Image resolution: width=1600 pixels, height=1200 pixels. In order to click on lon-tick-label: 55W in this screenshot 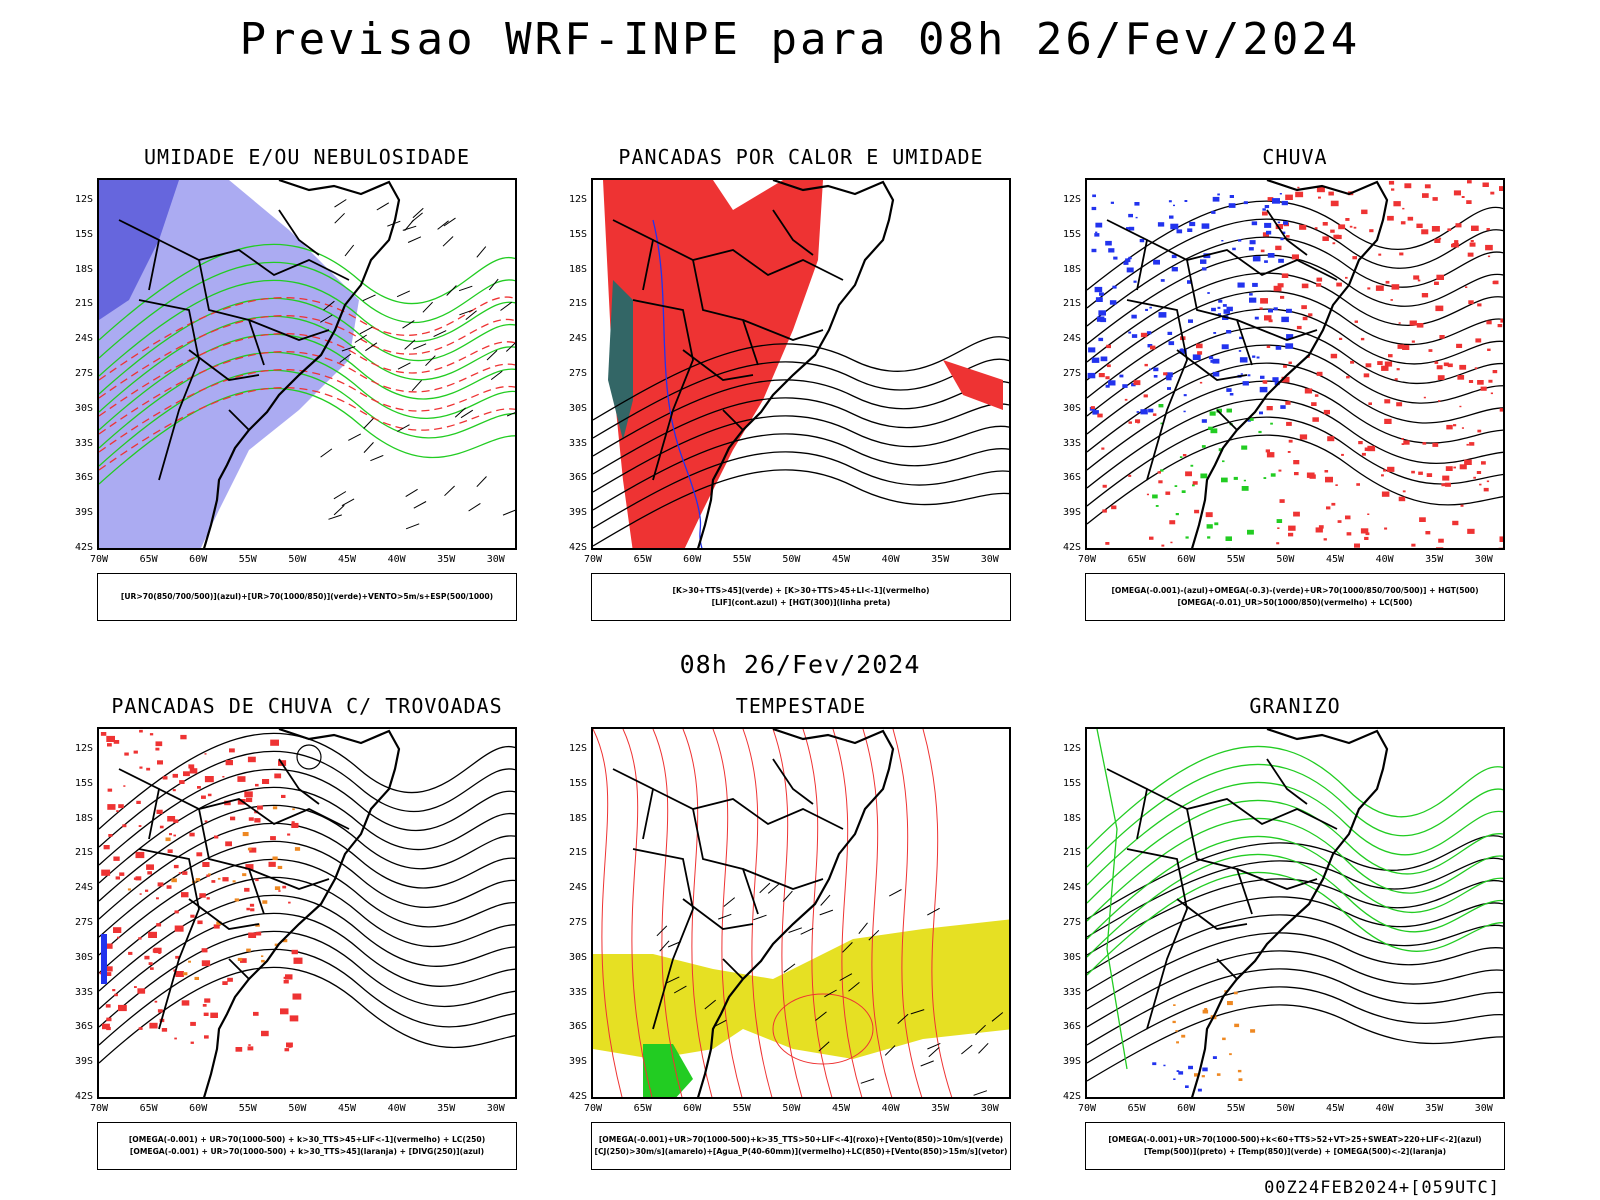, I will do `click(741, 1108)`.